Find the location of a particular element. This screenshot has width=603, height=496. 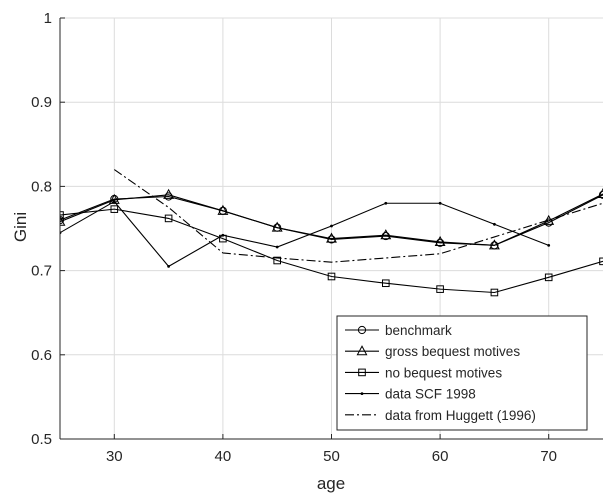

y-tick-label: 0.7 is located at coordinates (41, 271).